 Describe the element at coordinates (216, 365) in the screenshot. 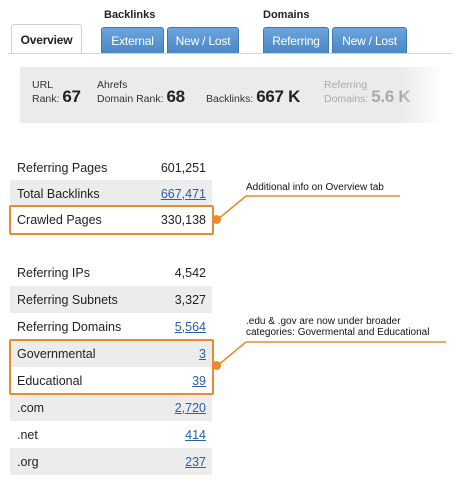

I see `callout-dot-edu-gov` at that location.